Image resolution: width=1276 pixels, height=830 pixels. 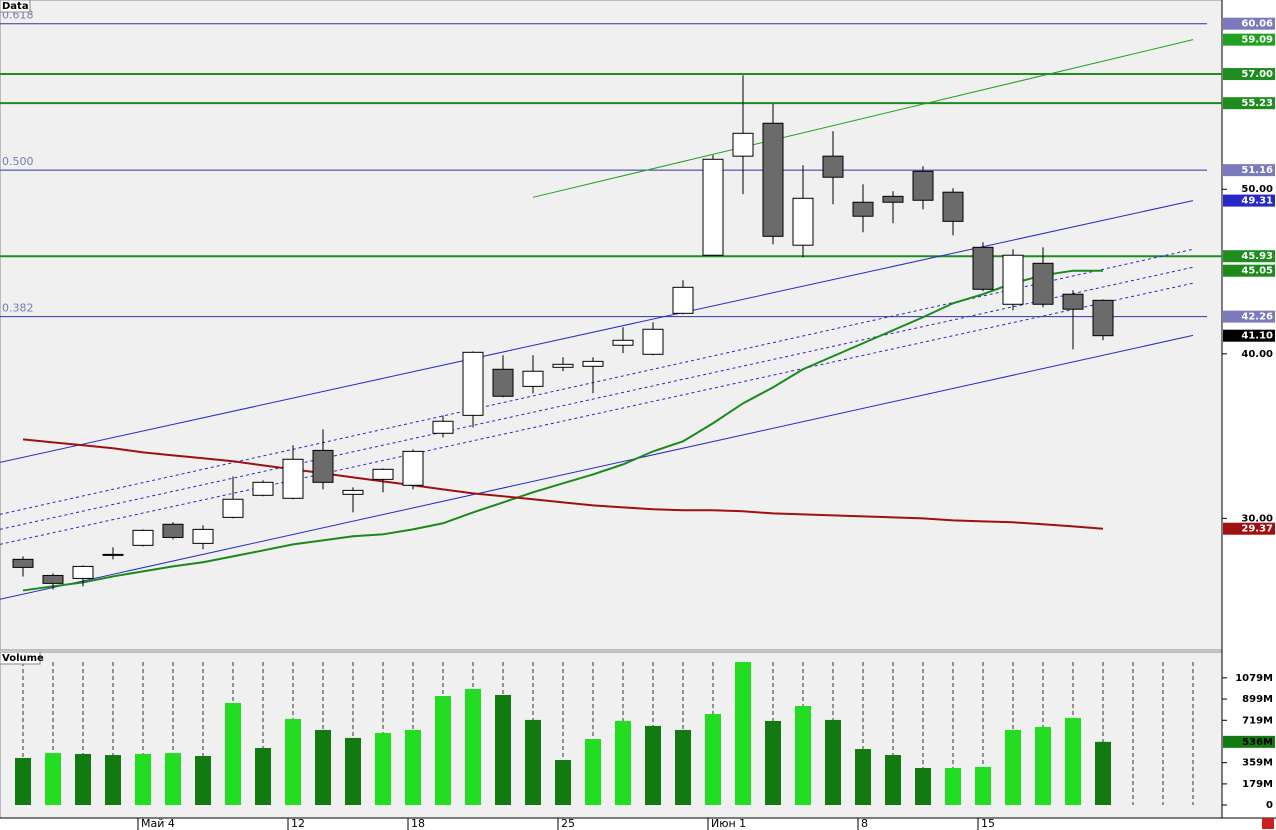 What do you see at coordinates (1257, 74) in the screenshot?
I see `axis-label: 57.00` at bounding box center [1257, 74].